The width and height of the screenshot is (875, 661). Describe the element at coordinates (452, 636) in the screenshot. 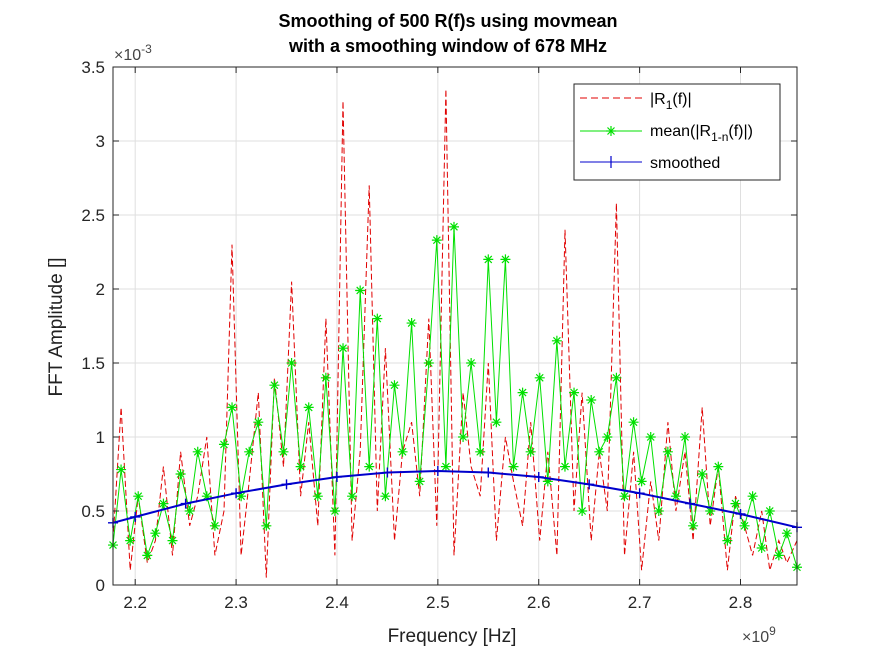

I see `x-axis-label: Frequency [Hz]` at that location.